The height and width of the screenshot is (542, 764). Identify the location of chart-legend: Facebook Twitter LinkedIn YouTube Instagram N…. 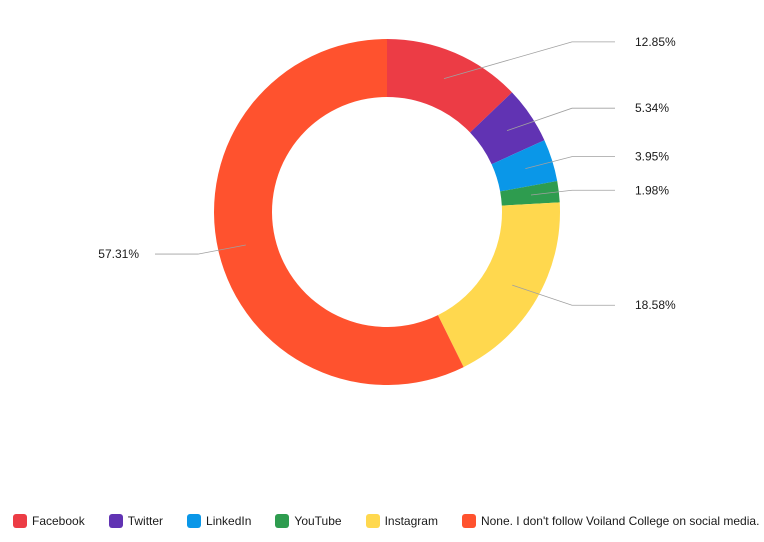
(386, 521).